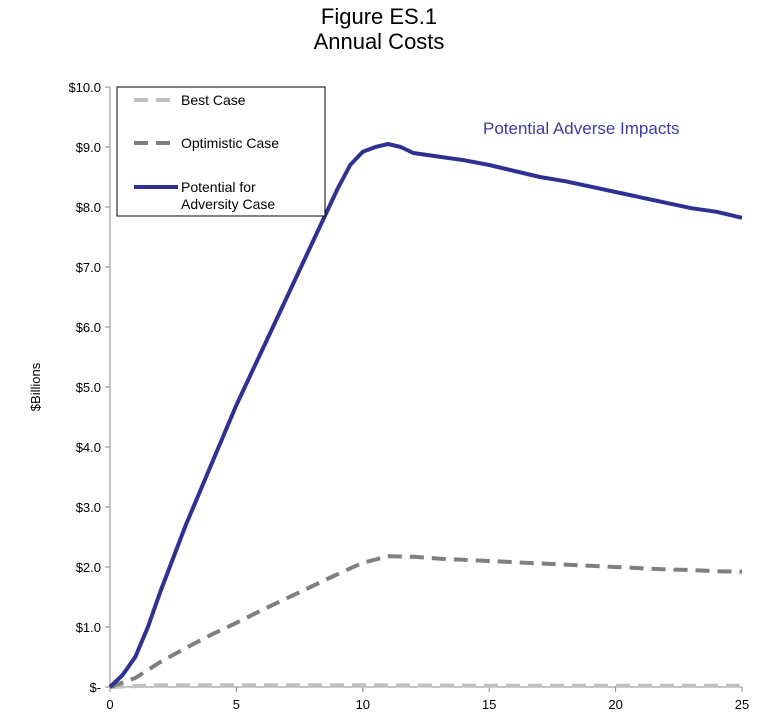 Image resolution: width=758 pixels, height=719 pixels. Describe the element at coordinates (35, 386) in the screenshot. I see `y-axis-label: $Billions` at that location.